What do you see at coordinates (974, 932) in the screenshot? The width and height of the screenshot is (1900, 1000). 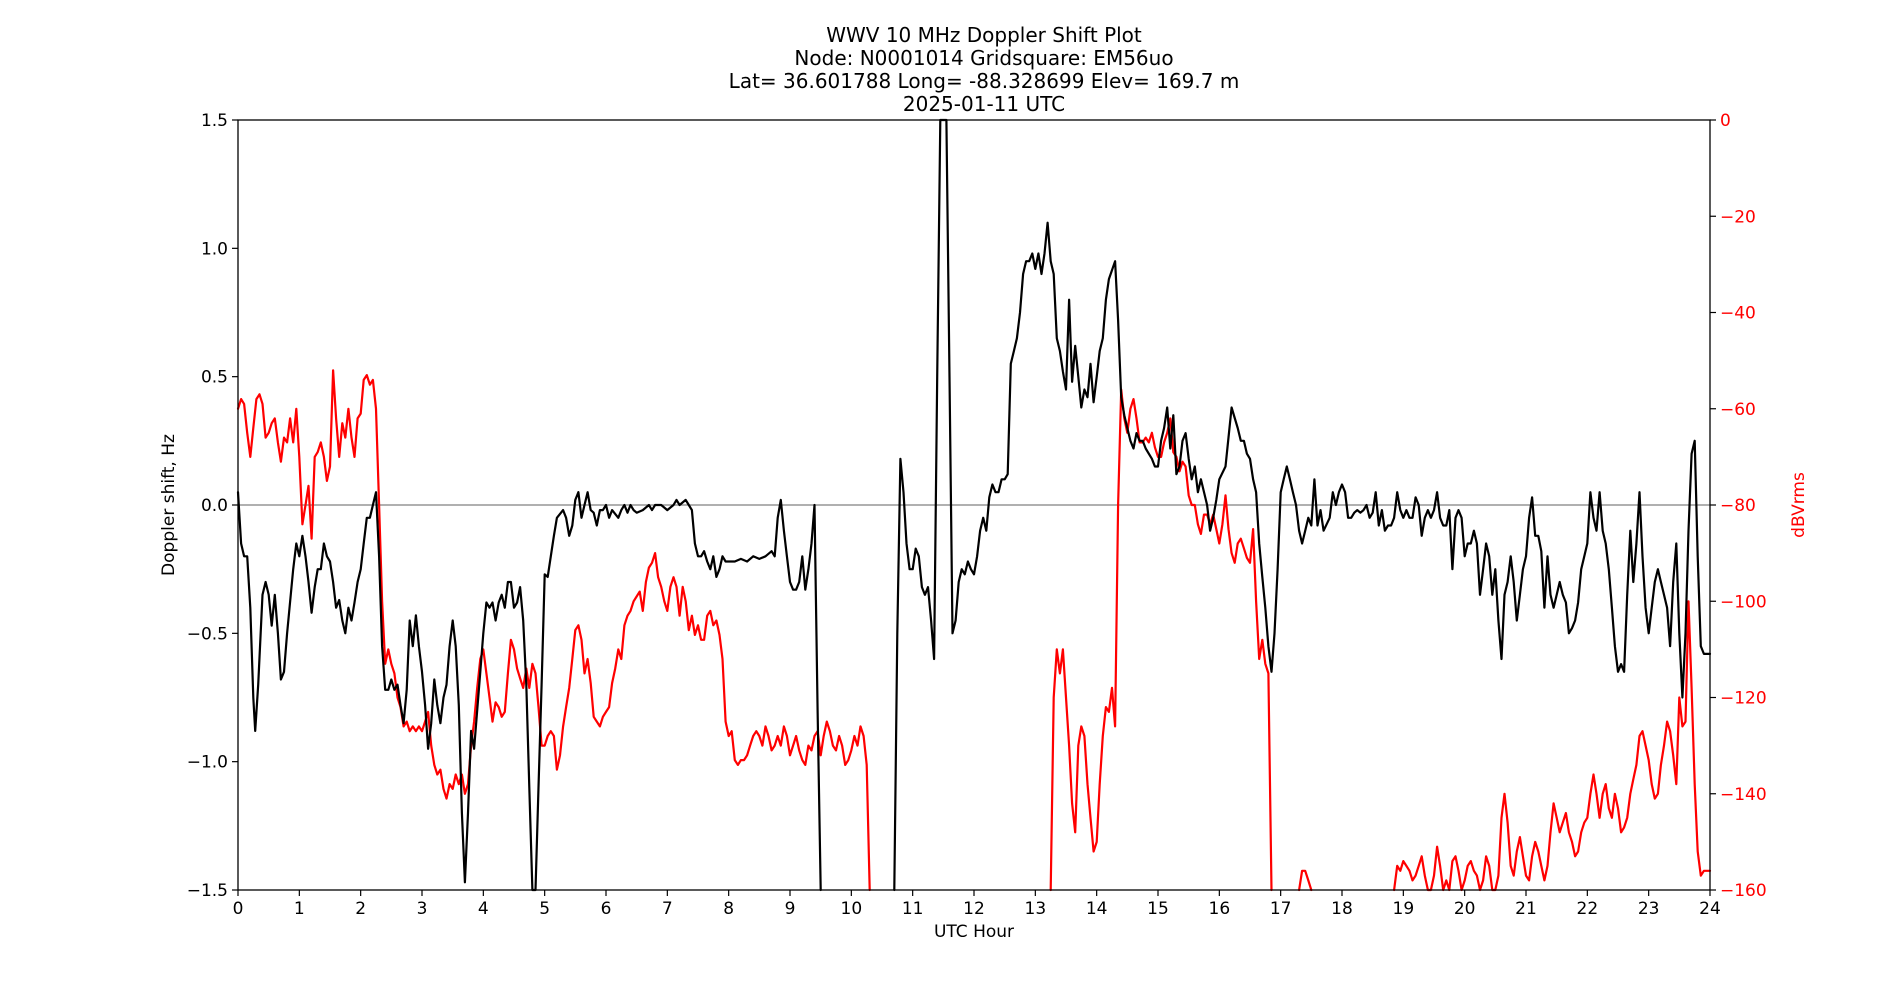 I see `x-axis-label: UTC Hour` at bounding box center [974, 932].